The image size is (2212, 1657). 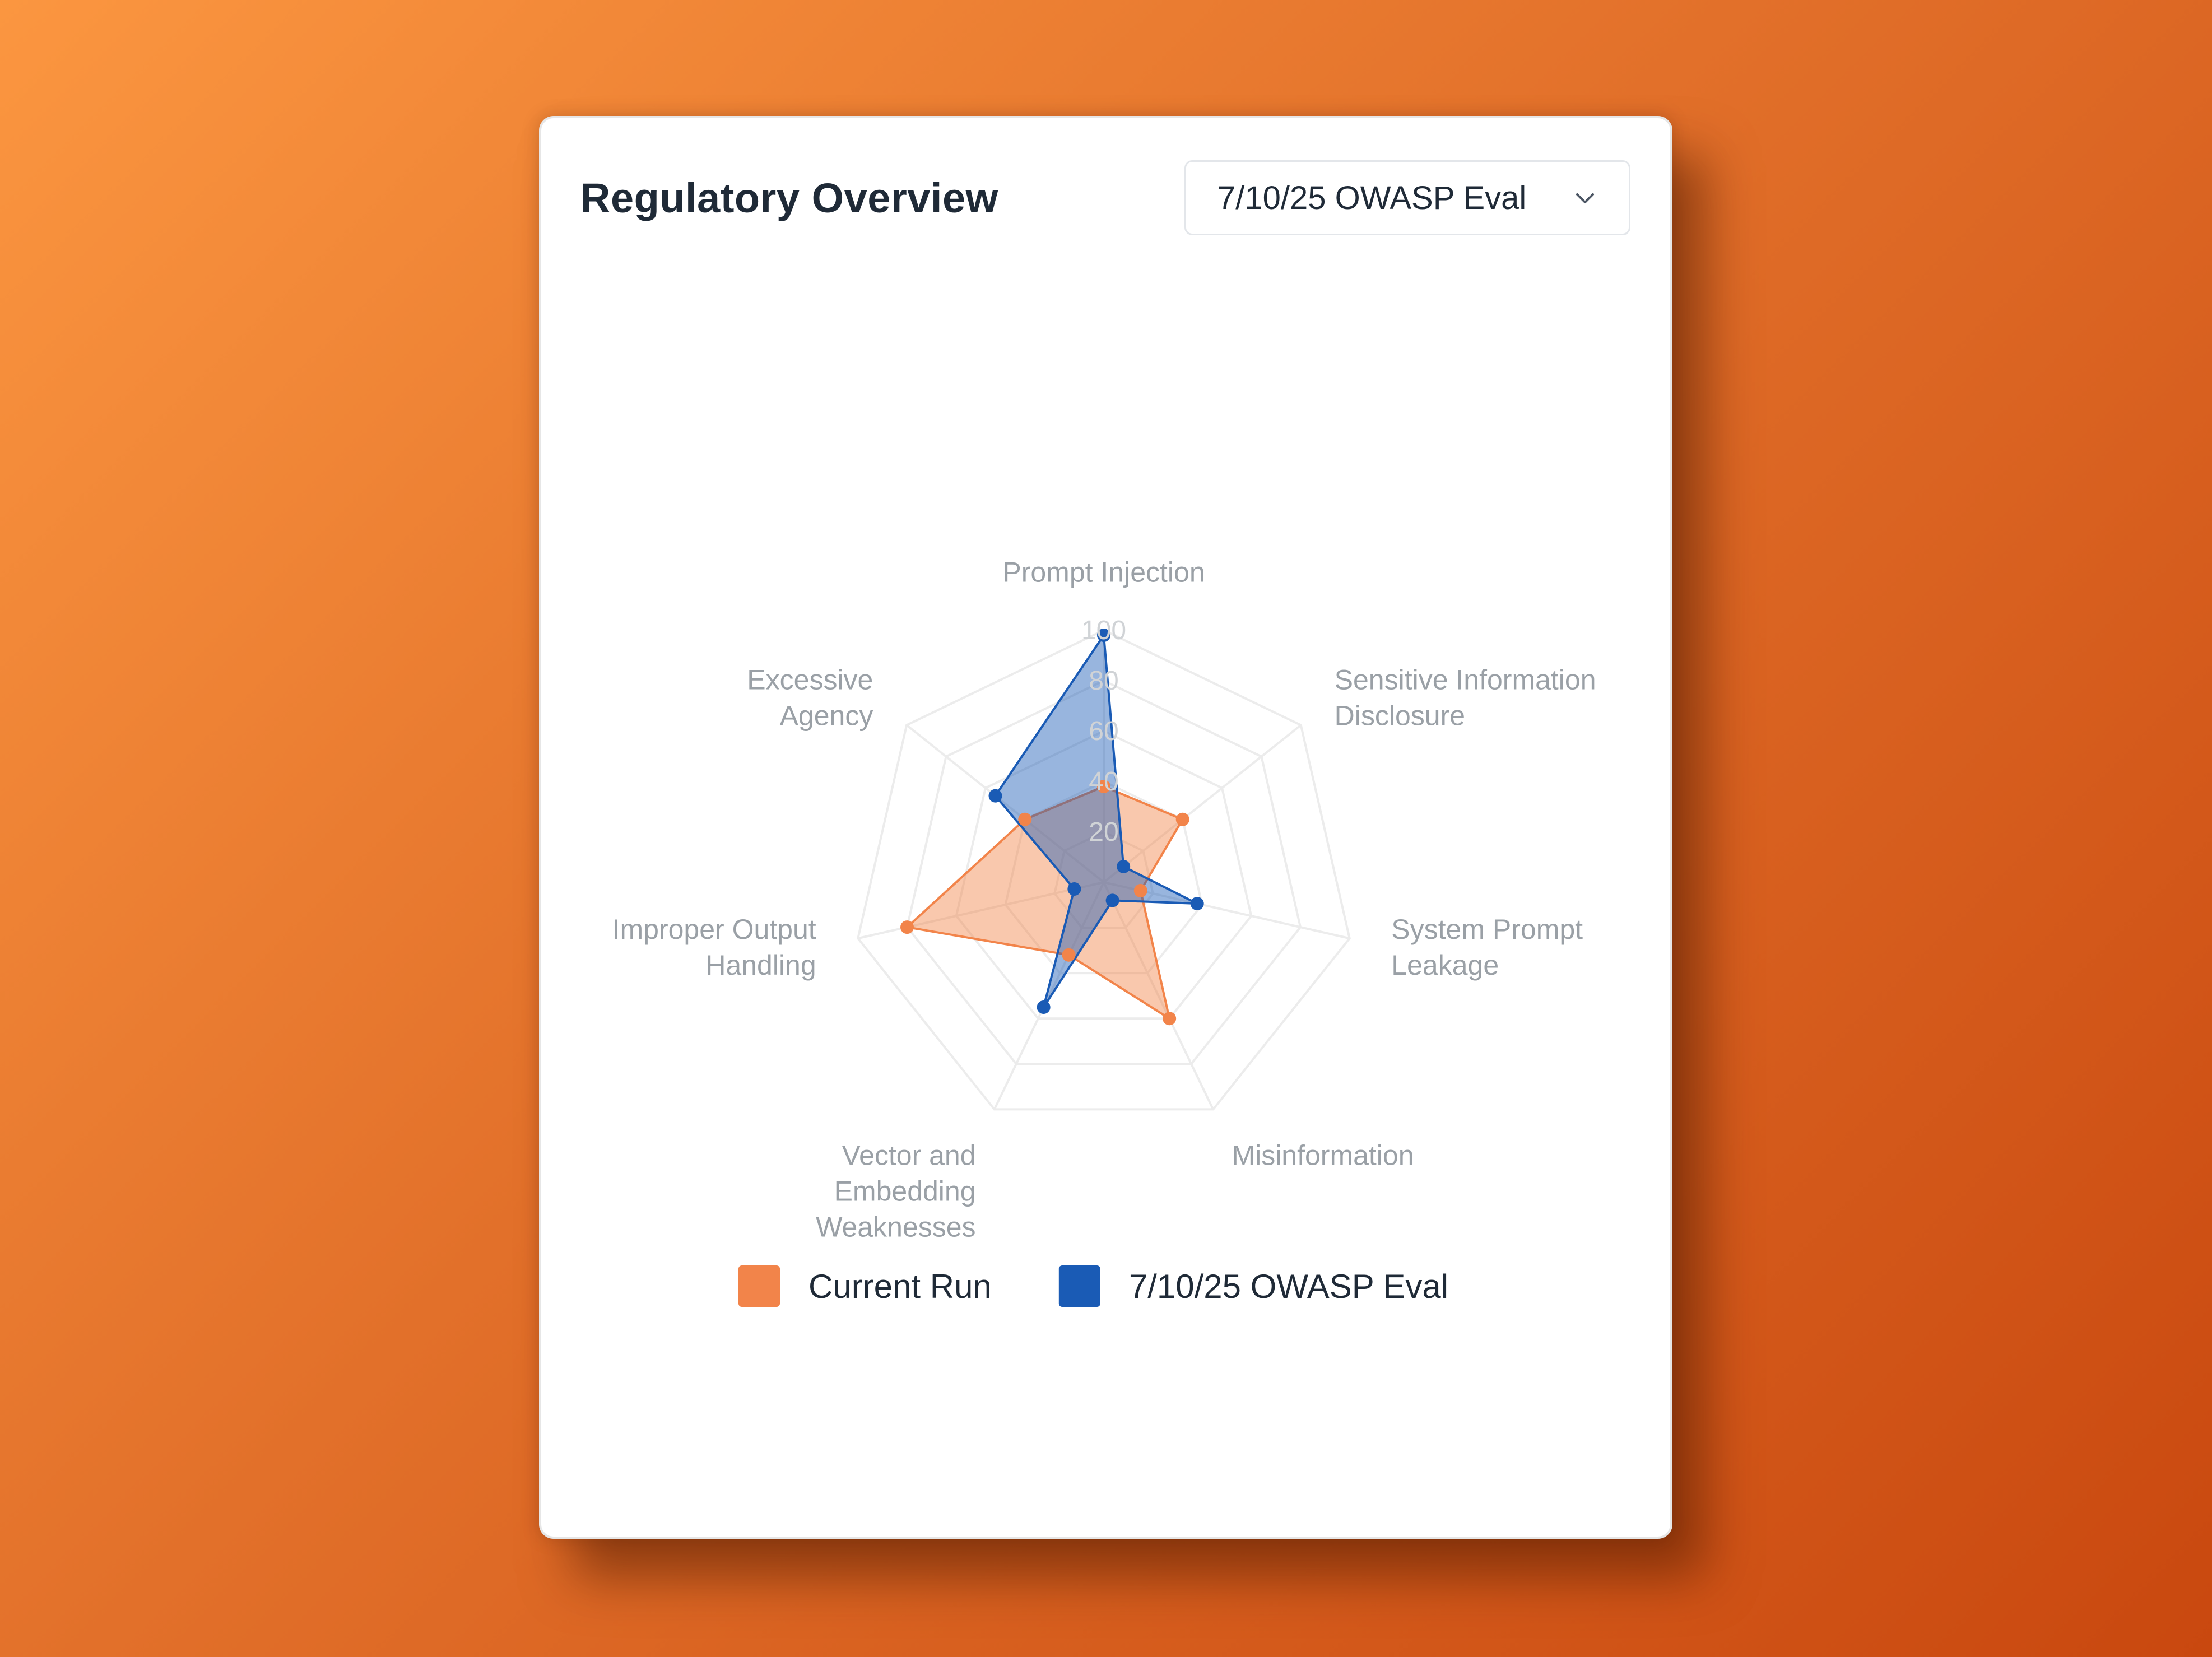 I want to click on legend-label: Current Run, so click(x=900, y=1286).